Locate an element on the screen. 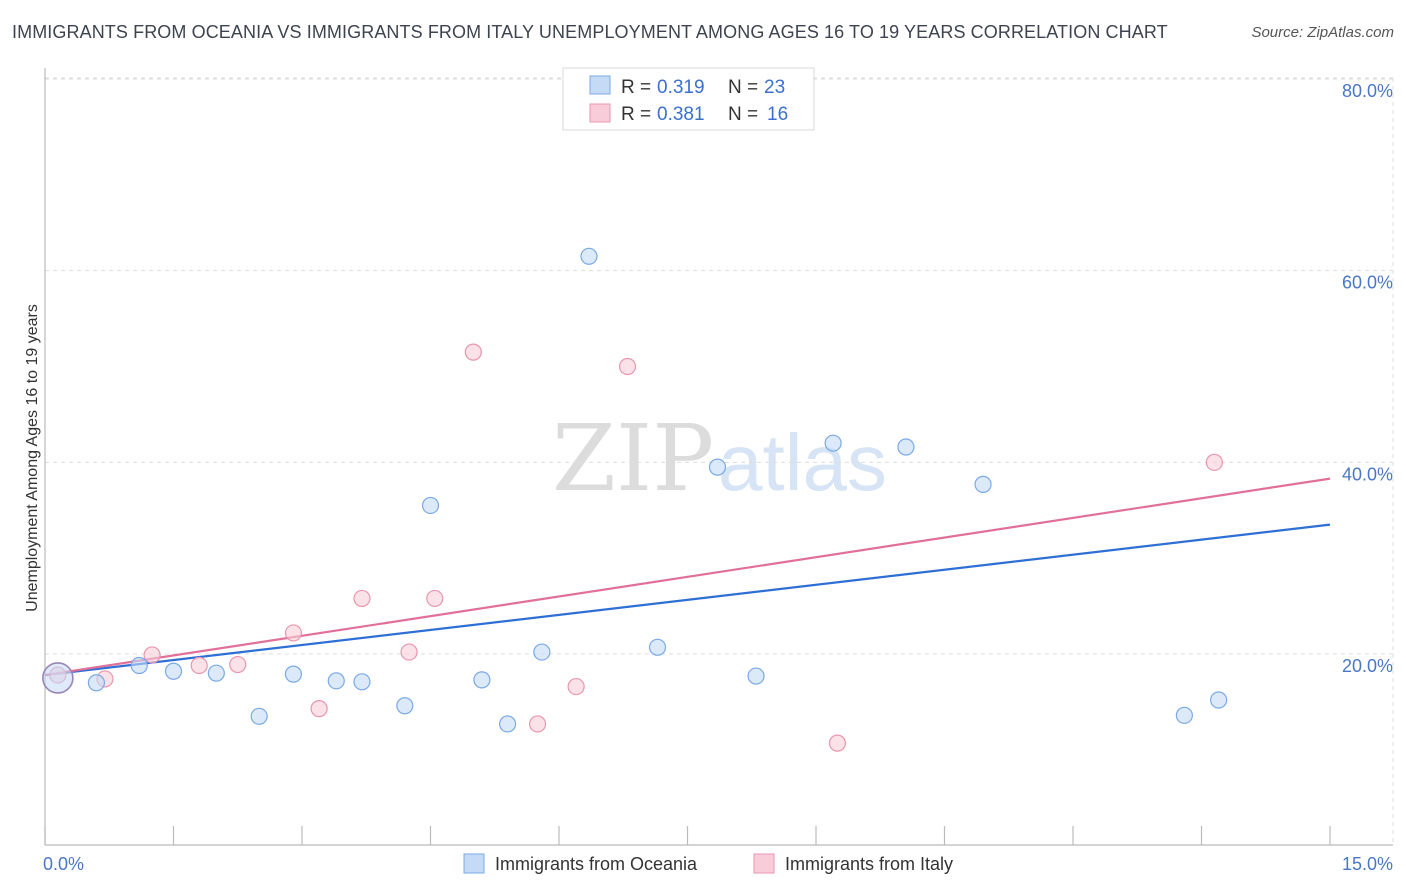 The height and width of the screenshot is (892, 1406). legend-n-oceania: 23 is located at coordinates (774, 87).